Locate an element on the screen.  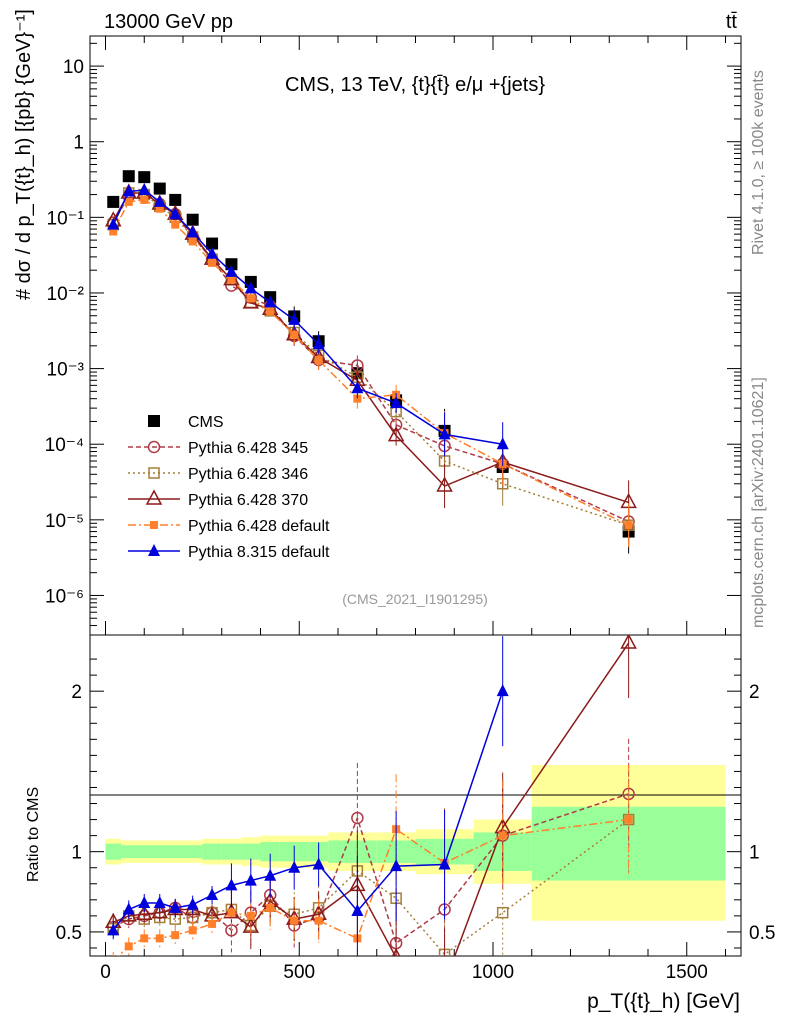
main-y-axis-label: # dσ / d p_T({t}_h) [{pb} {GeV}⁻¹] is located at coordinates (24, 154).